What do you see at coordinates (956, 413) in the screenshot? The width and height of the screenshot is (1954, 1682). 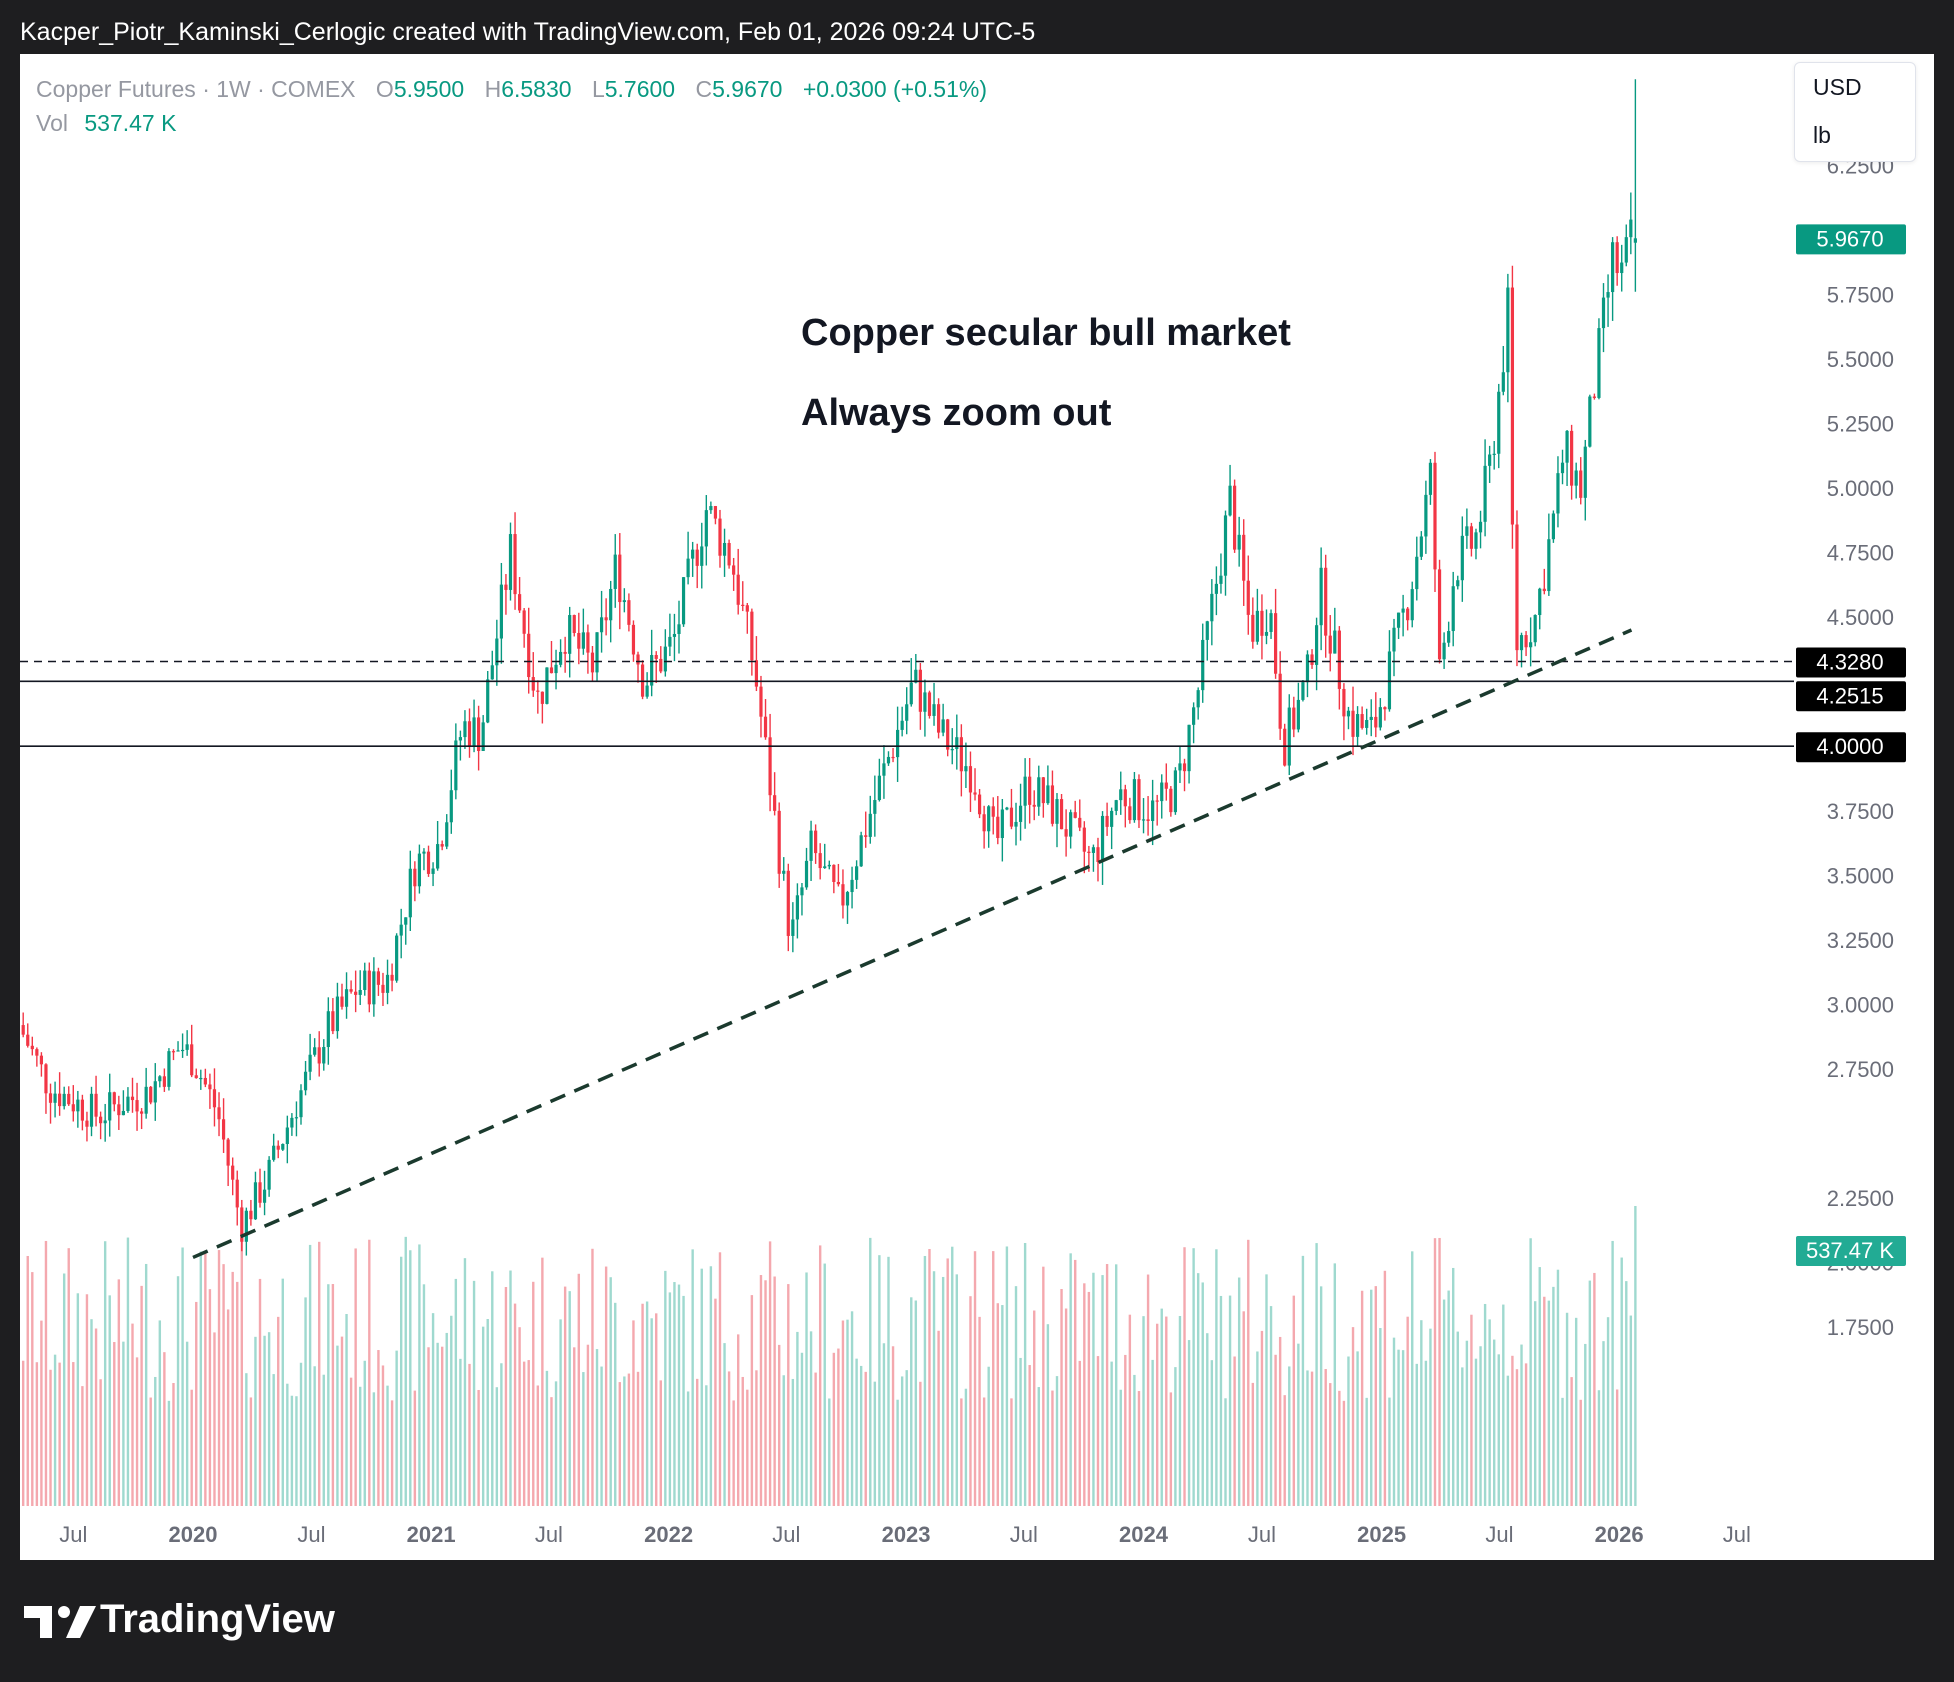 I see `annotation-subtitle: Always zoom out` at bounding box center [956, 413].